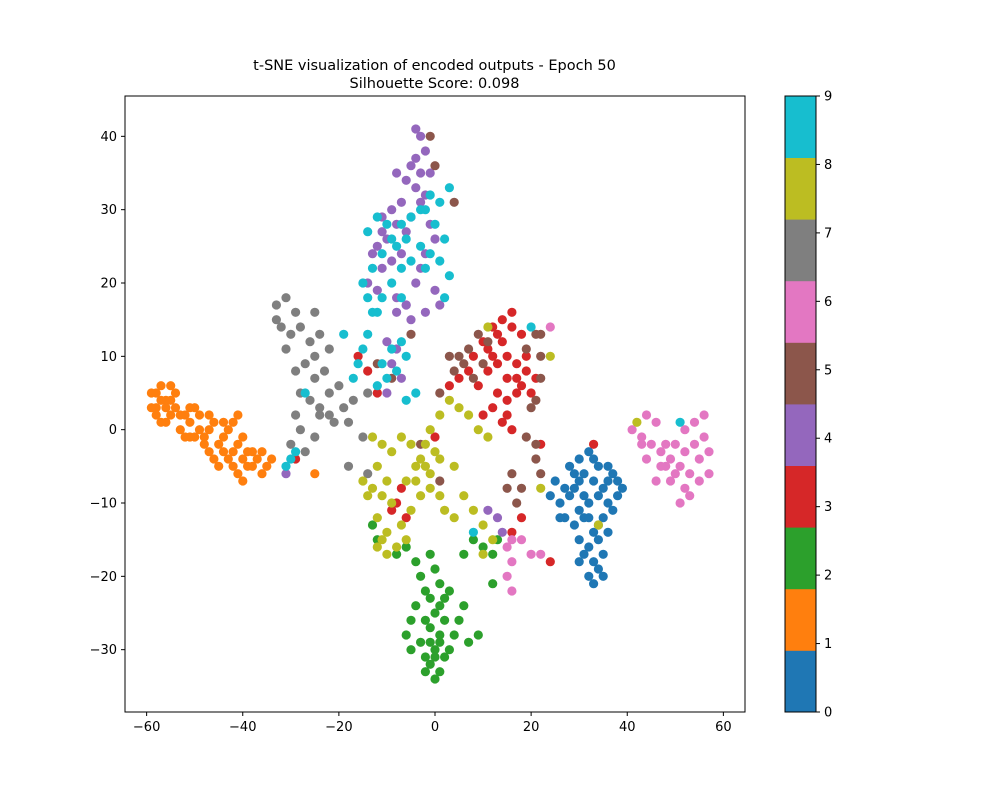  Describe the element at coordinates (828, 644) in the screenshot. I see `colorbar-tick-label: 1` at that location.